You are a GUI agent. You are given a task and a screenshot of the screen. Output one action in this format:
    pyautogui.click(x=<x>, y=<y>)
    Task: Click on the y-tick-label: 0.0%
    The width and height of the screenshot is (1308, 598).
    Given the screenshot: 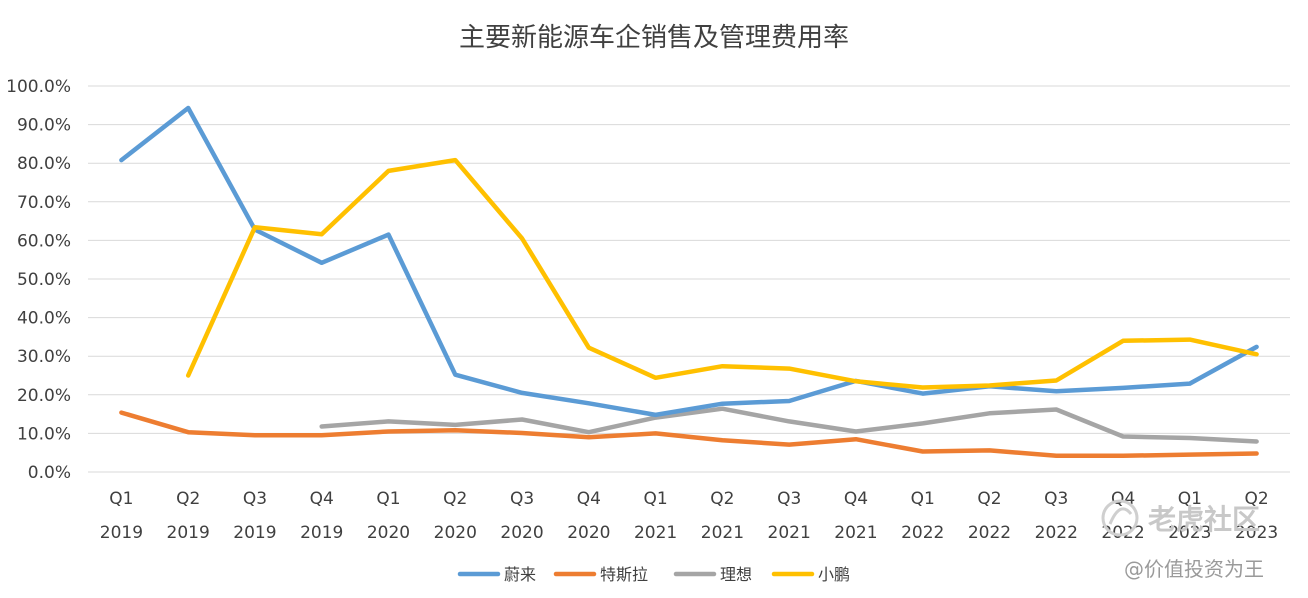 What is the action you would take?
    pyautogui.click(x=49, y=473)
    